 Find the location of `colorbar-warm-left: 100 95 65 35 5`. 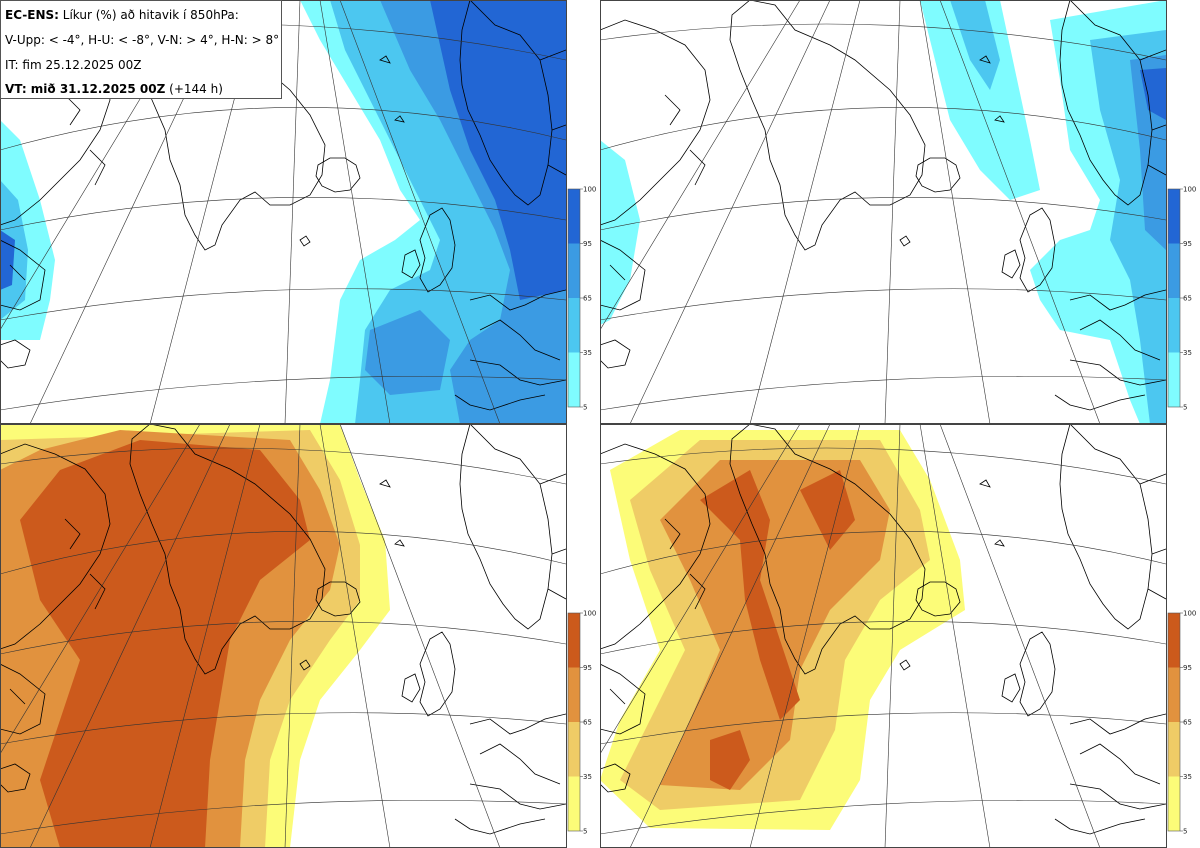

colorbar-warm-left: 100 95 65 35 5 is located at coordinates (581, 723).